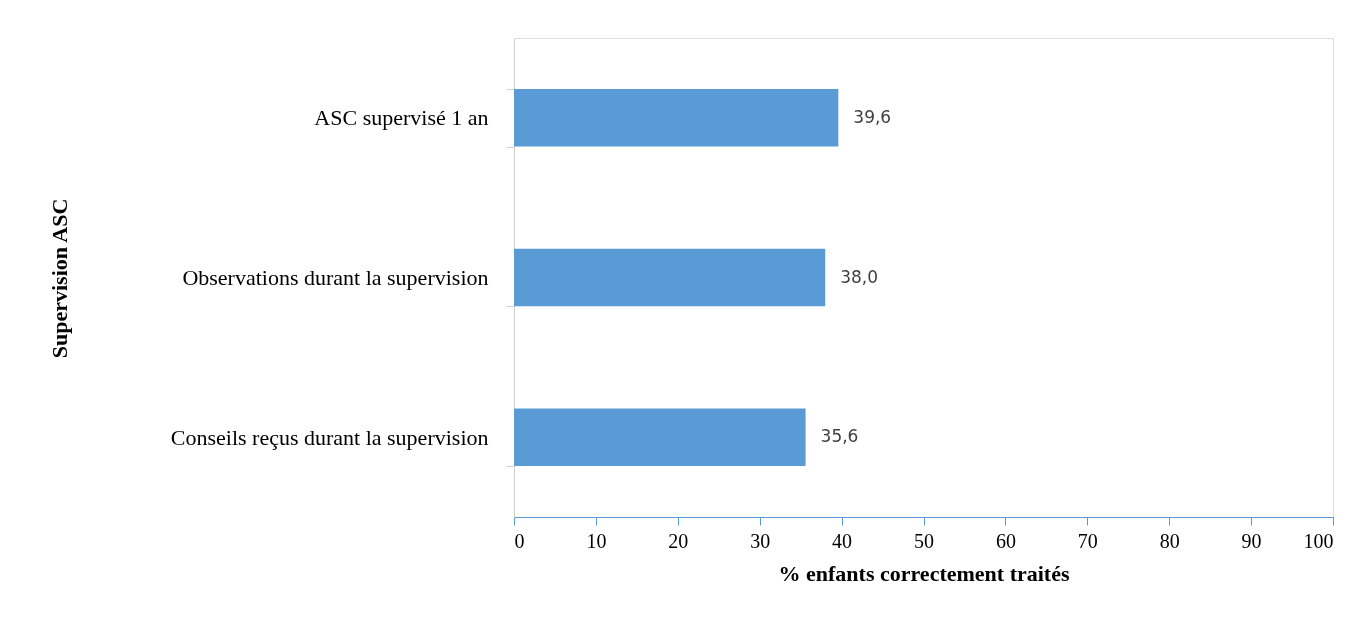 This screenshot has width=1364, height=631. Describe the element at coordinates (859, 276) in the screenshot. I see `data-label: 38,0` at that location.